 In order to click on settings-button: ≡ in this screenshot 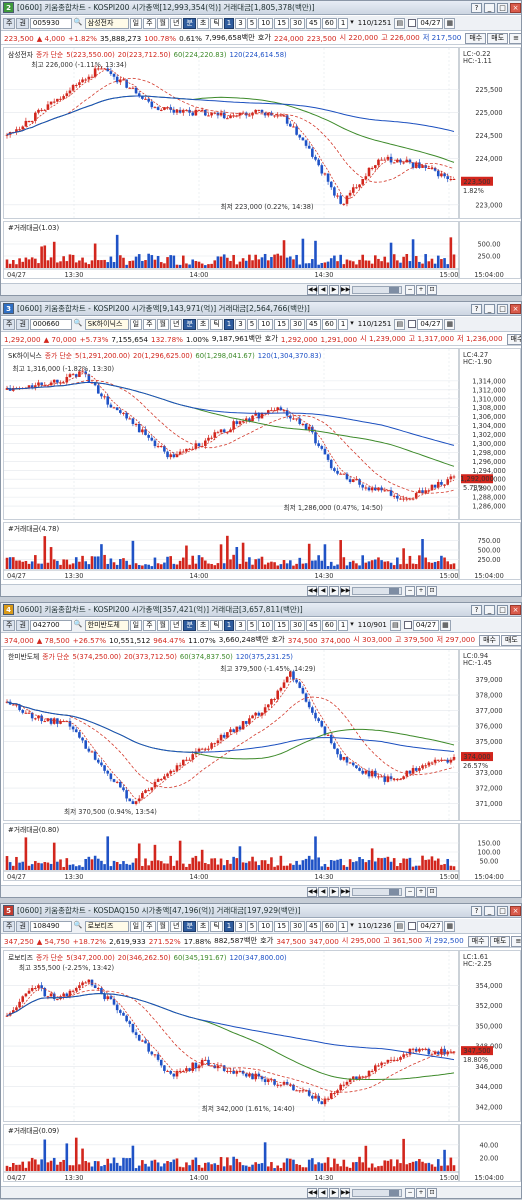, I will do `click(515, 38)`.